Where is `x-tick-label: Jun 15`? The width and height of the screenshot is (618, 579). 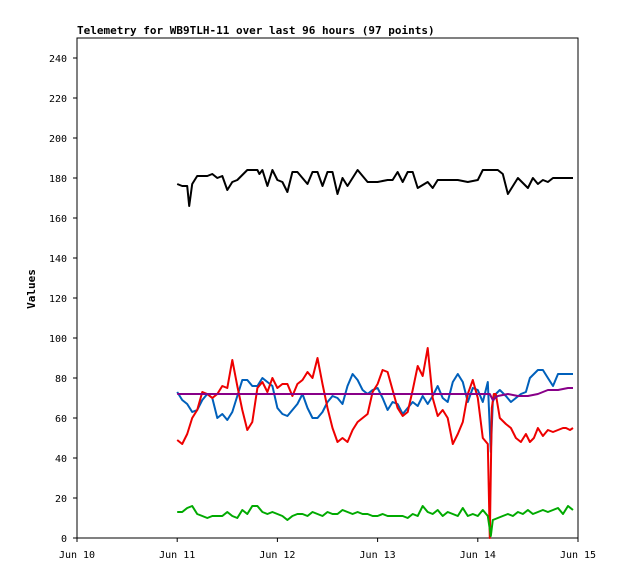 x-tick-label: Jun 15 is located at coordinates (578, 555).